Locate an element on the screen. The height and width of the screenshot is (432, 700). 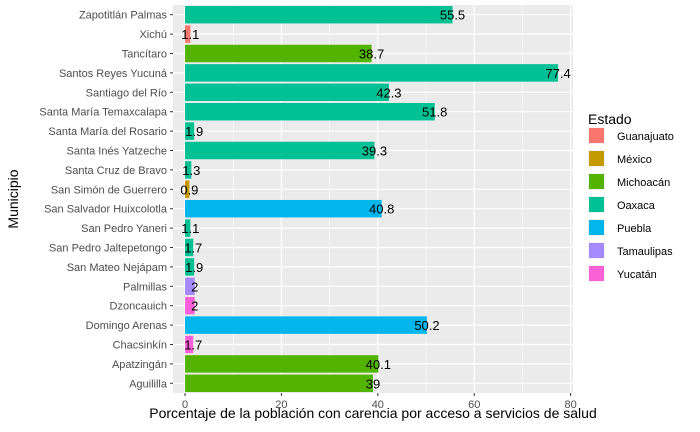
data-label-17: 1.7 is located at coordinates (193, 345).